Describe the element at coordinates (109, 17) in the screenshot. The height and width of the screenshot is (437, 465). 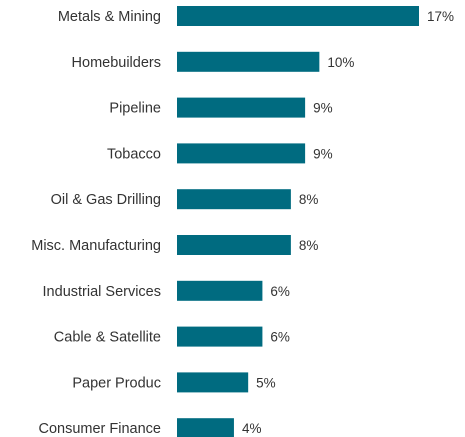
I see `category-label: Metals & Mining` at that location.